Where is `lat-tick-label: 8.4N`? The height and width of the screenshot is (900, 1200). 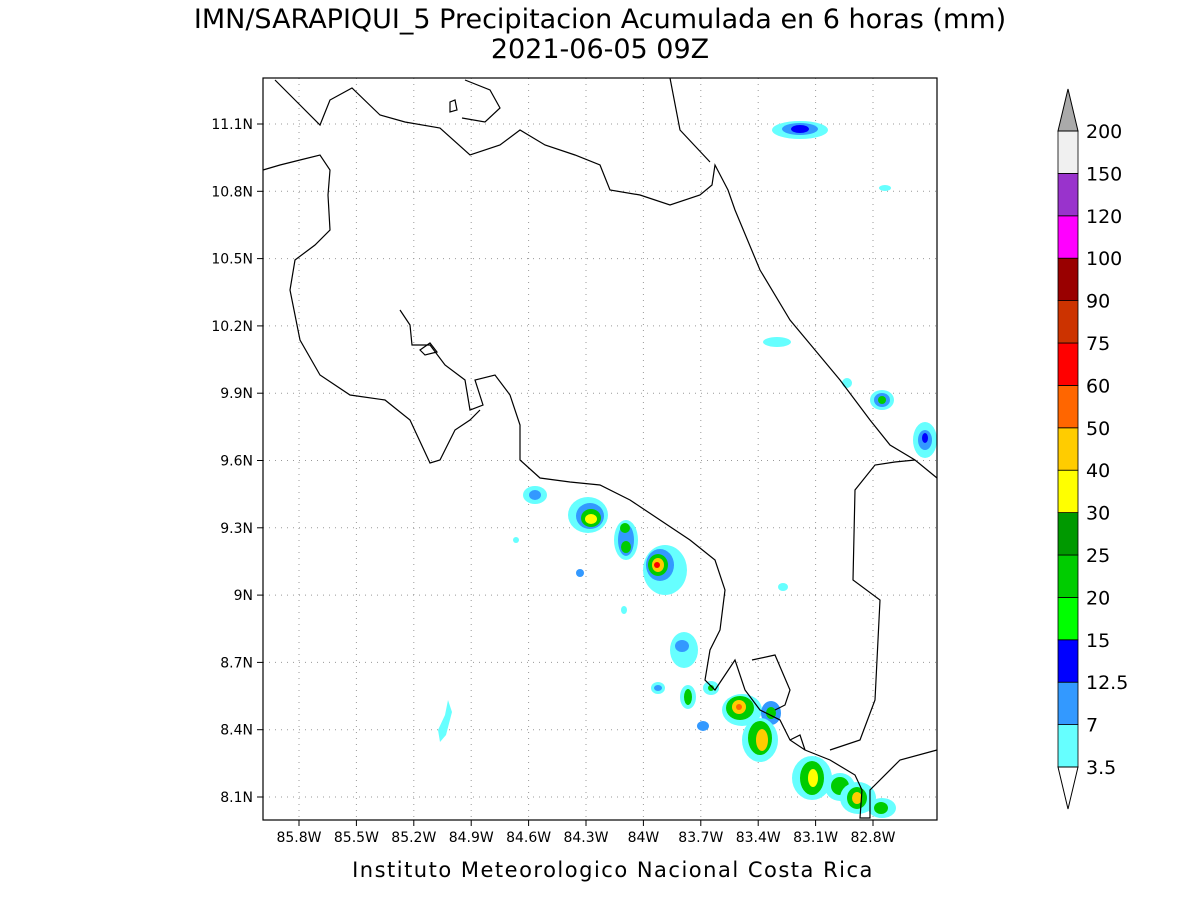
lat-tick-label: 8.4N is located at coordinates (236, 731).